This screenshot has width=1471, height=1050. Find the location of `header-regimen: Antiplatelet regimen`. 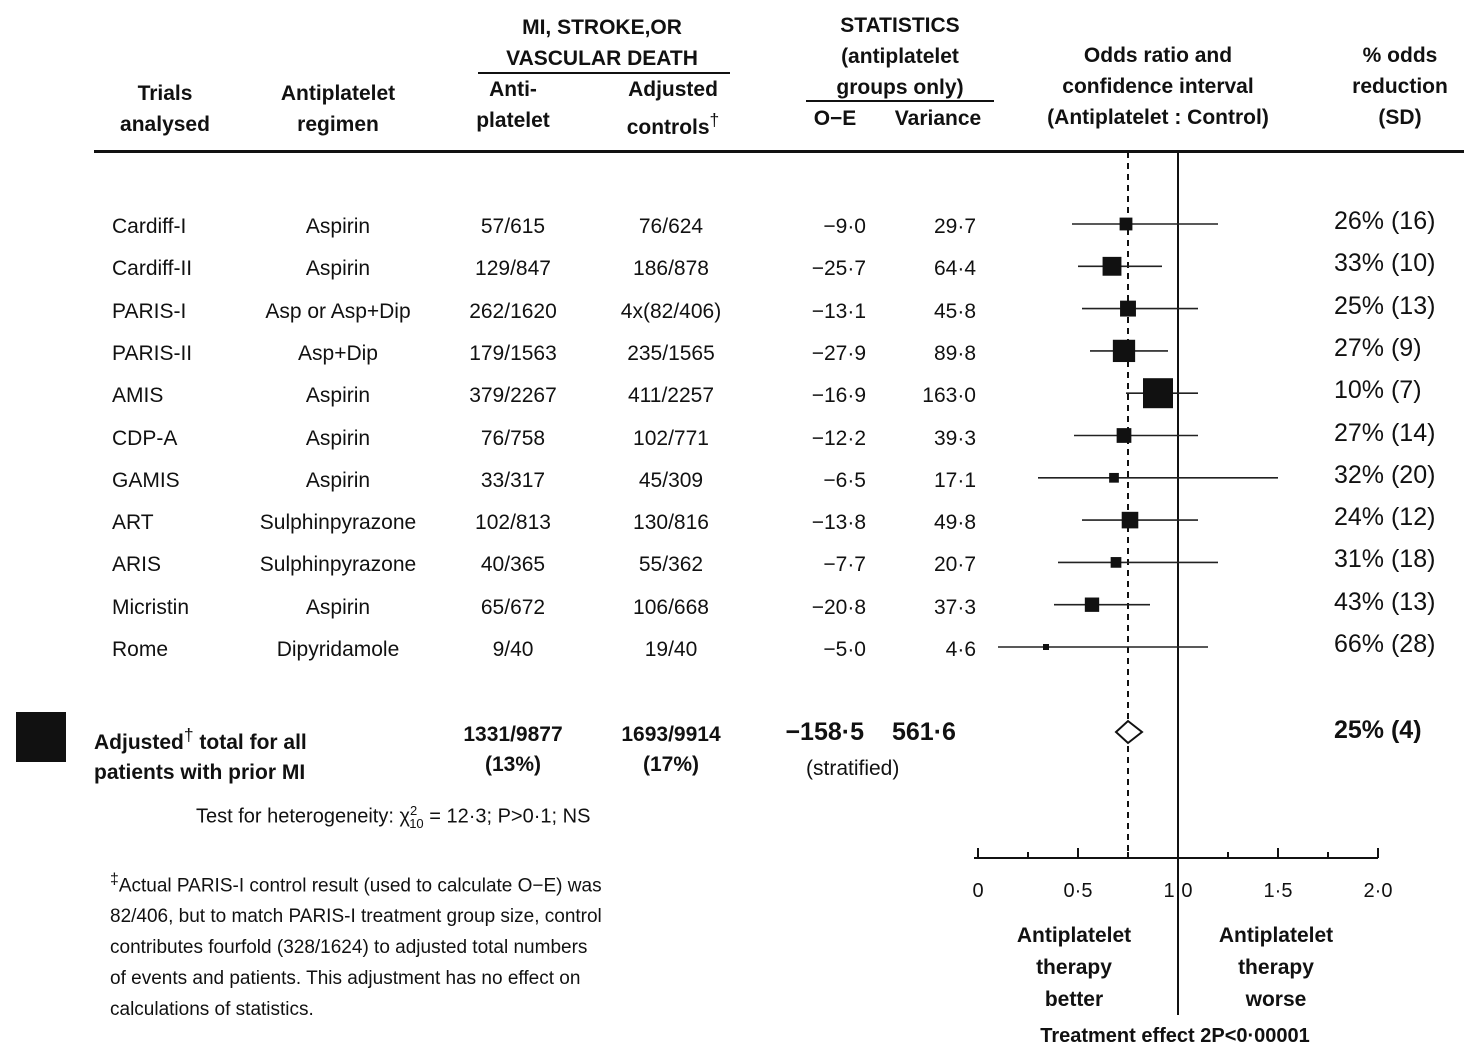

header-regimen: Antiplatelet regimen is located at coordinates (338, 109).